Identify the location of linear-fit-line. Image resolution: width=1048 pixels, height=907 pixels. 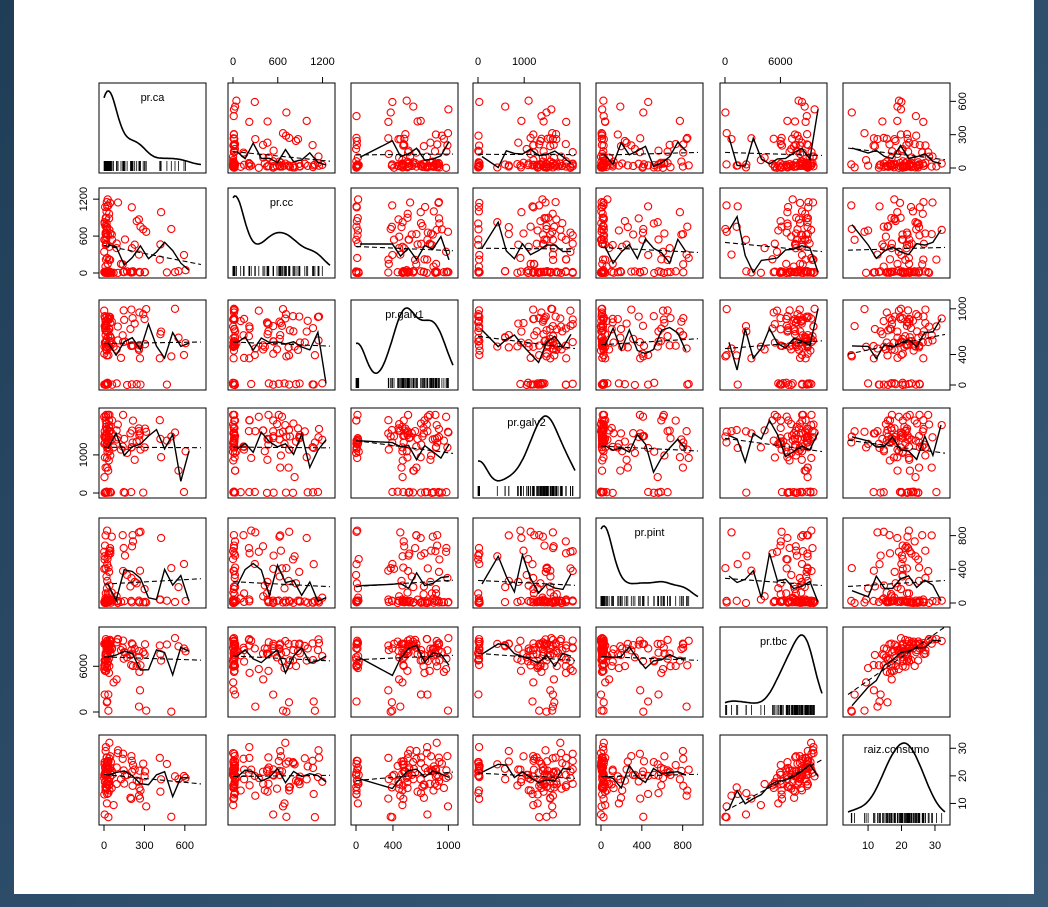
(896, 446).